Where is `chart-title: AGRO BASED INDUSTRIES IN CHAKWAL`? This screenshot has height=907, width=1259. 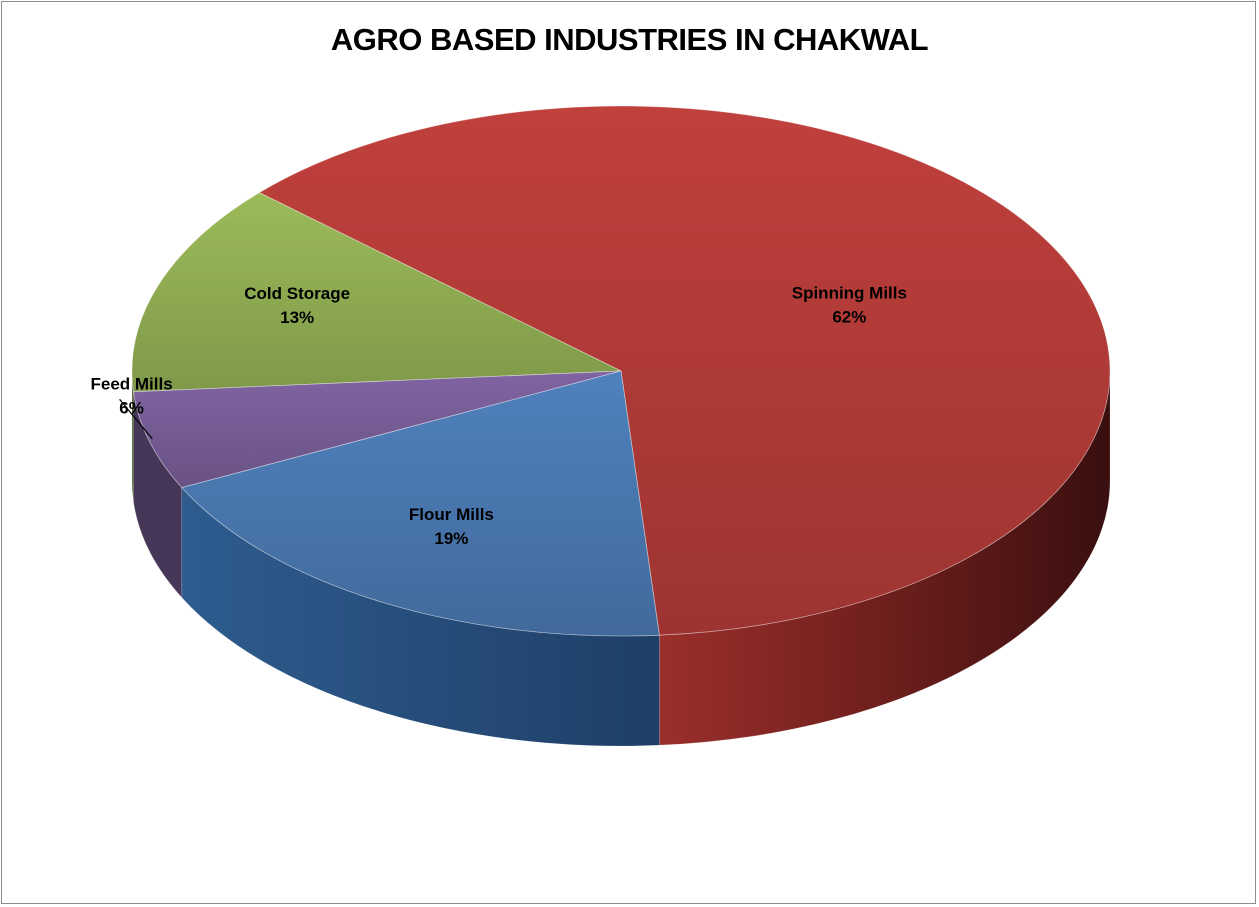 chart-title: AGRO BASED INDUSTRIES IN CHAKWAL is located at coordinates (629, 39).